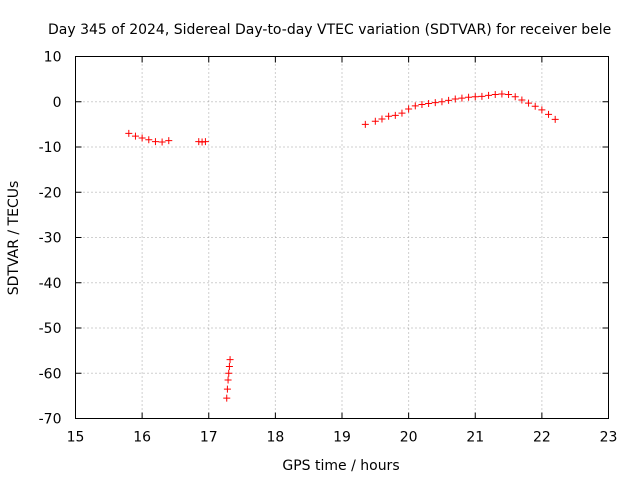 Image resolution: width=640 pixels, height=480 pixels. I want to click on x-tick-label: 19, so click(342, 438).